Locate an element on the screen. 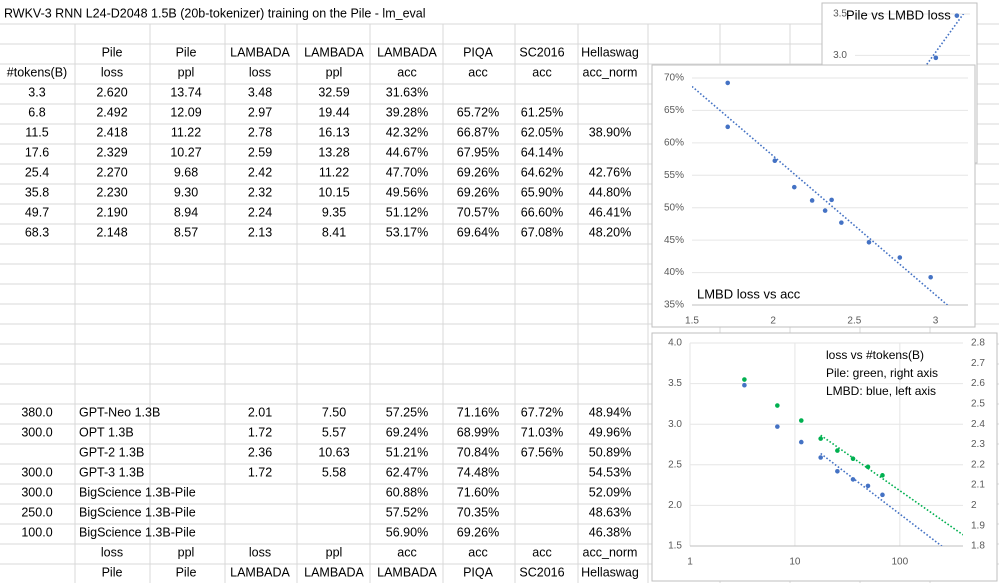 This screenshot has width=999, height=583. cell: 52.09% is located at coordinates (610, 492).